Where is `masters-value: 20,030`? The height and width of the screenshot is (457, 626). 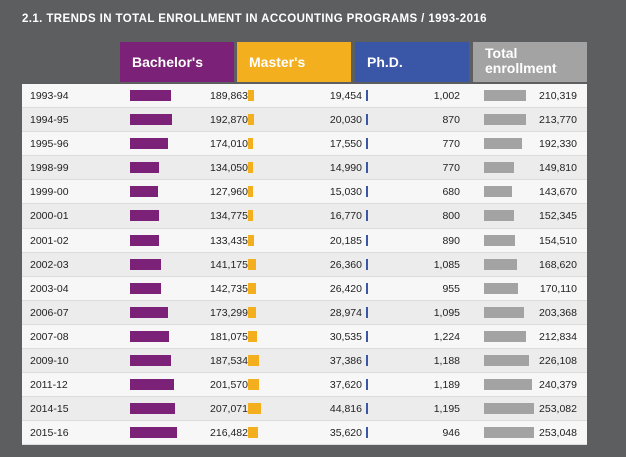
masters-value: 20,030 is located at coordinates (345, 120).